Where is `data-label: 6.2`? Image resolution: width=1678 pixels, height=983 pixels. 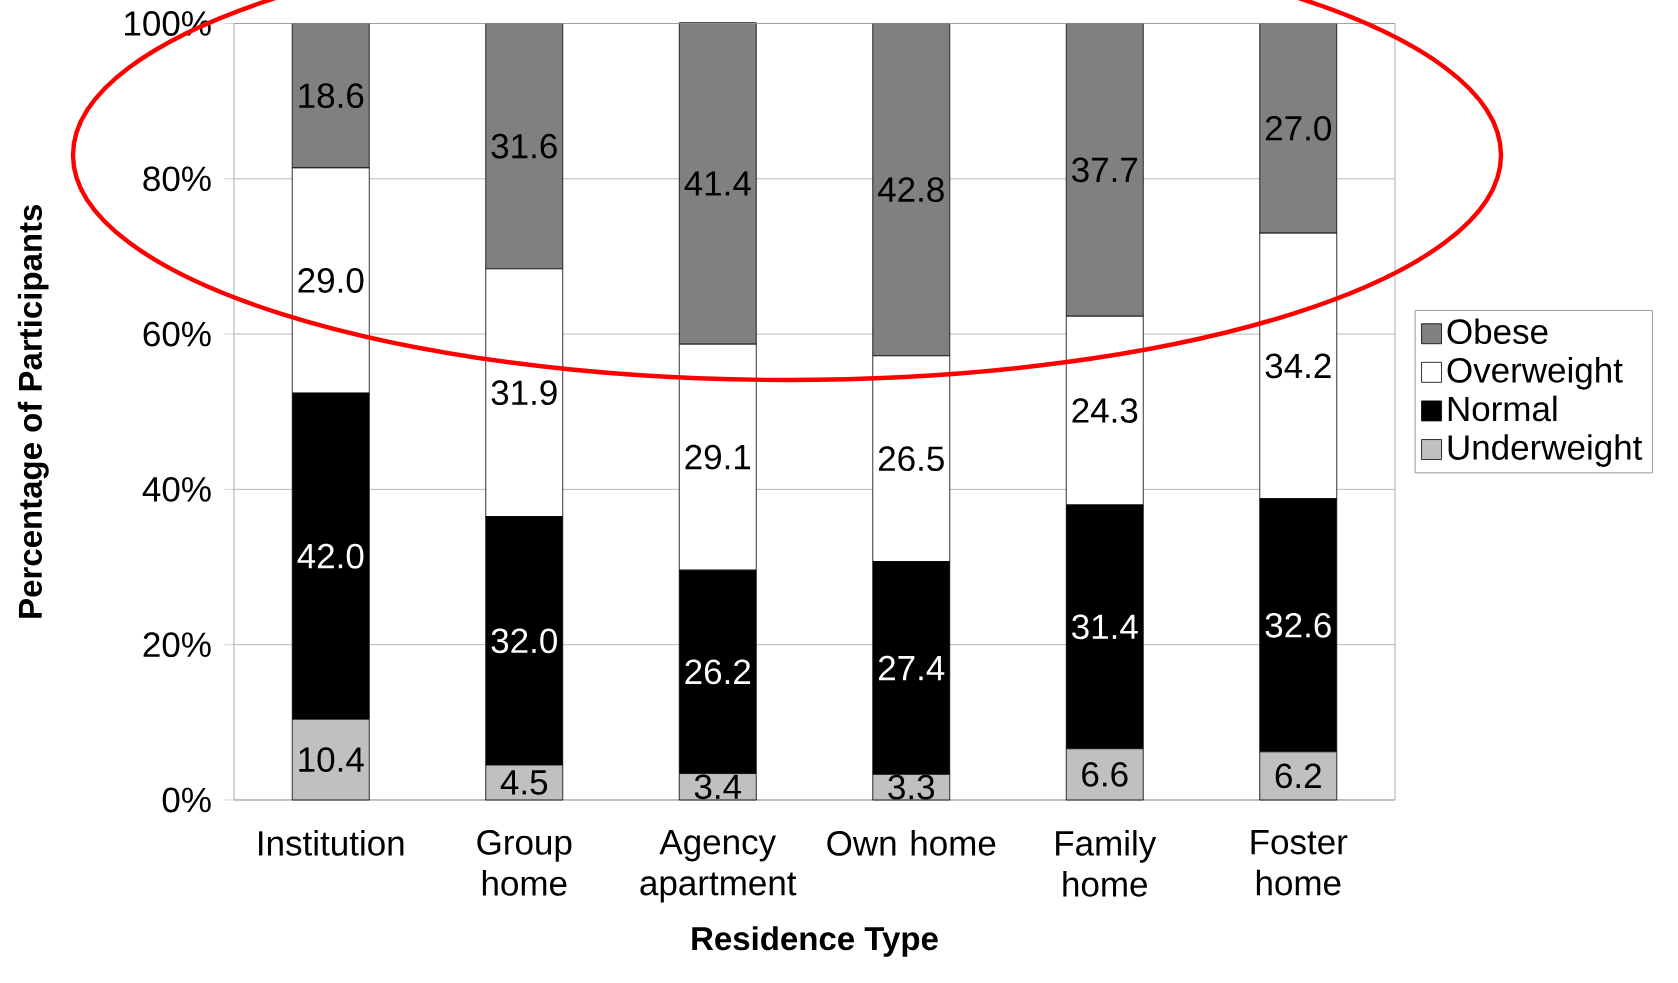 data-label: 6.2 is located at coordinates (1298, 776).